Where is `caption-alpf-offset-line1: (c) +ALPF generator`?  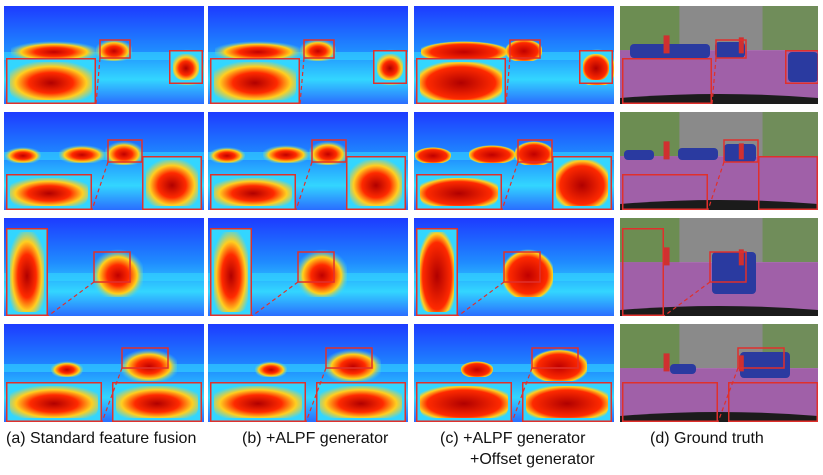 caption-alpf-offset-line1: (c) +ALPF generator is located at coordinates (513, 438).